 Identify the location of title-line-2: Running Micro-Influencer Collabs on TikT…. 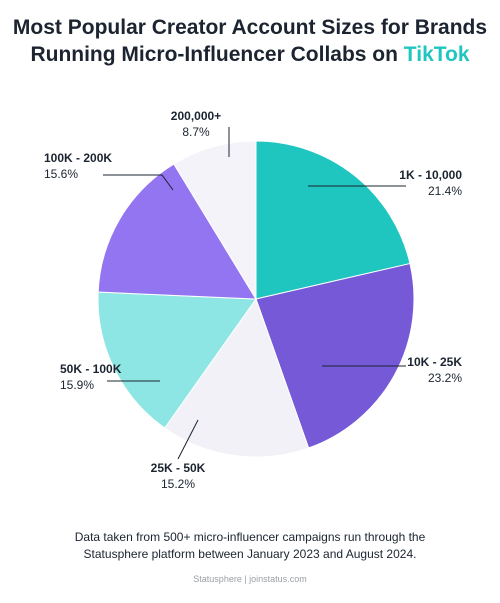
(250, 54).